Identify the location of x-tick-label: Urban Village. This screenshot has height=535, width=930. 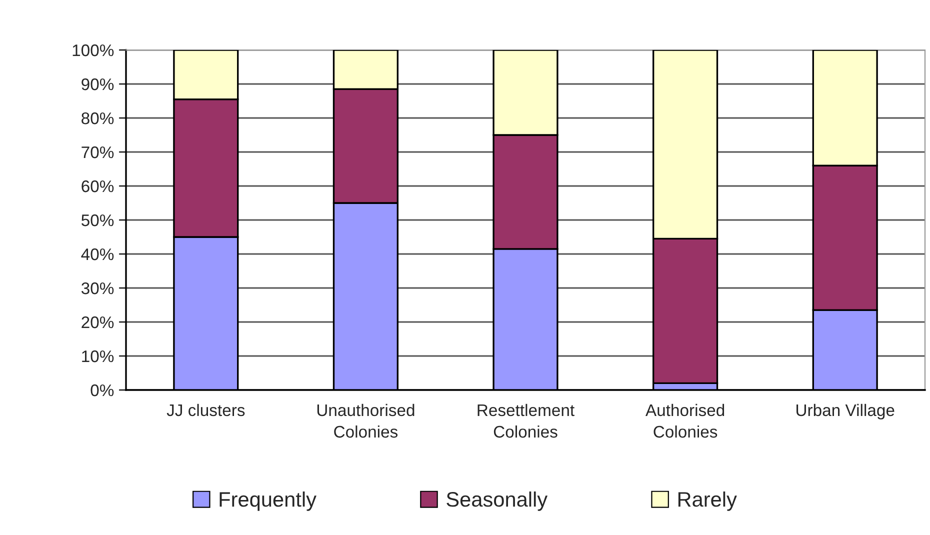
(845, 412).